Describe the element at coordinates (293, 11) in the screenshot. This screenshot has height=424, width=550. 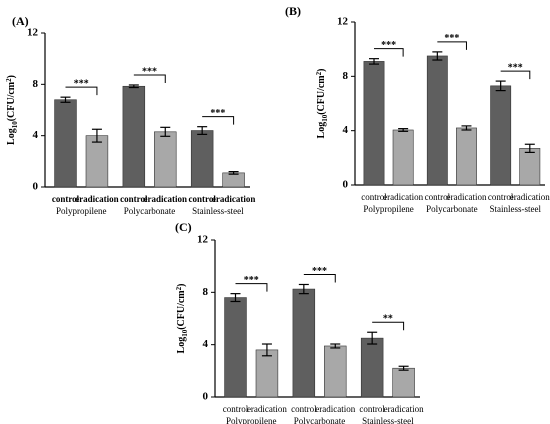
I see `panel-title: (B)` at that location.